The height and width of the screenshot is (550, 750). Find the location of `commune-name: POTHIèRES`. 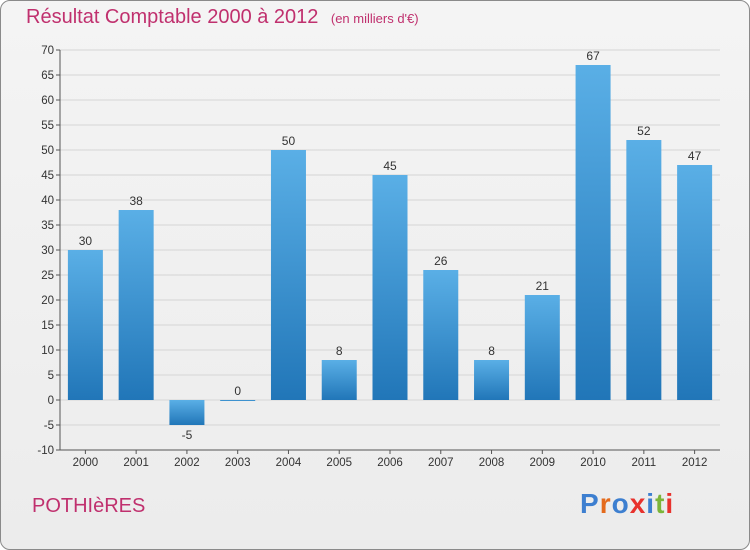

commune-name: POTHIèRES is located at coordinates (89, 506).